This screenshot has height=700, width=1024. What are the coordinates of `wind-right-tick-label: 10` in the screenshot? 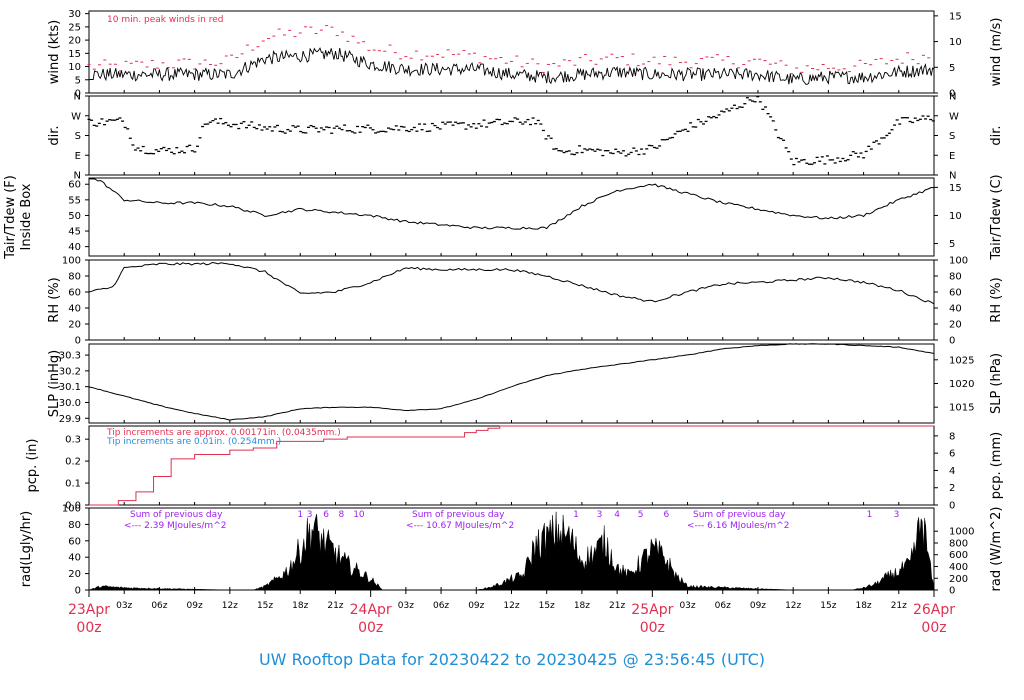 It's located at (955, 42).